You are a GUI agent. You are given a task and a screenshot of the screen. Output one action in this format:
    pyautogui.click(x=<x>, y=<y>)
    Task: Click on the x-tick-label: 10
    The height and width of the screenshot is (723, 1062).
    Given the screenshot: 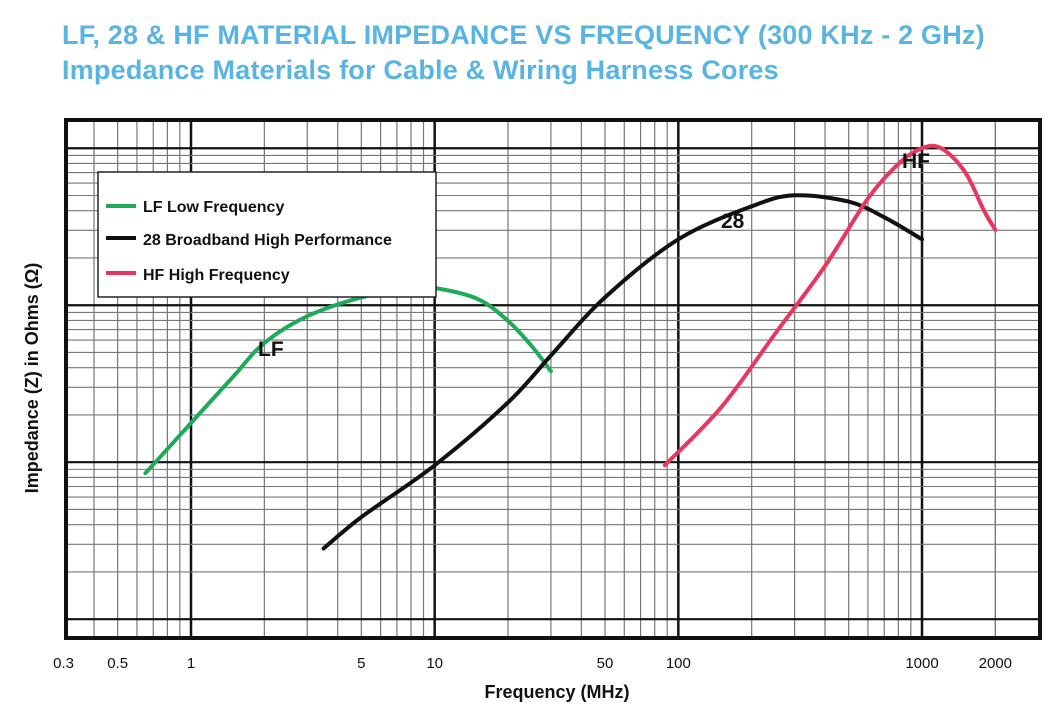 What is the action you would take?
    pyautogui.click(x=434, y=663)
    